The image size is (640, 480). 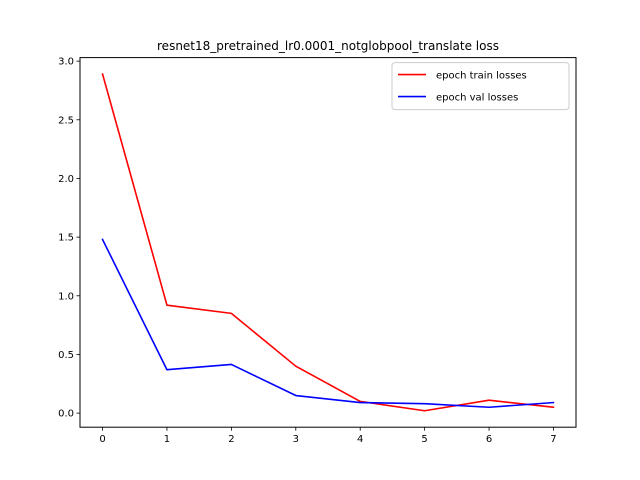 What do you see at coordinates (66, 238) in the screenshot?
I see `y-tick-label: 1.5` at bounding box center [66, 238].